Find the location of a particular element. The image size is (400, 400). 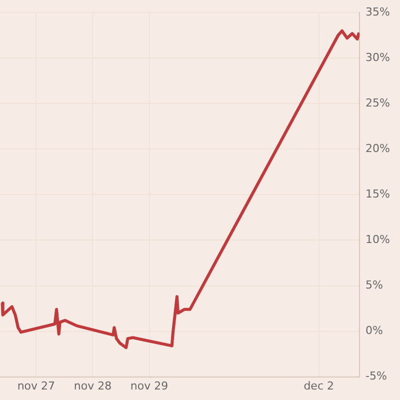

x-tick-label: dec 2 is located at coordinates (319, 385).